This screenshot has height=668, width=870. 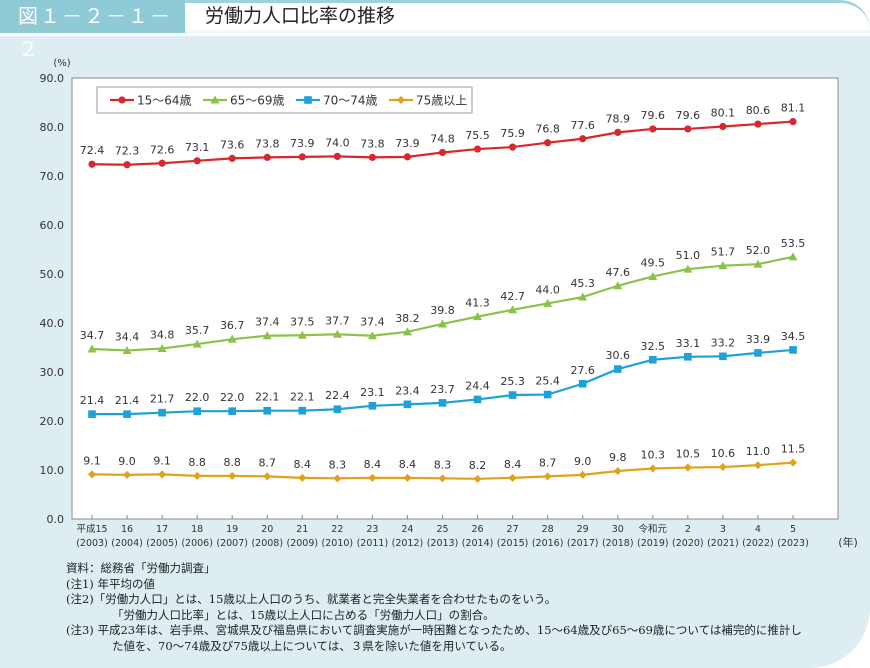 I want to click on data-label: 9.8, so click(x=618, y=457).